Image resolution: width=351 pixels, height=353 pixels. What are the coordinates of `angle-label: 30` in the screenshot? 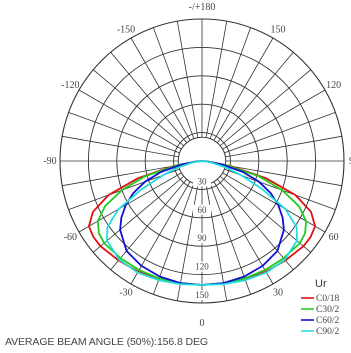 It's located at (278, 293).